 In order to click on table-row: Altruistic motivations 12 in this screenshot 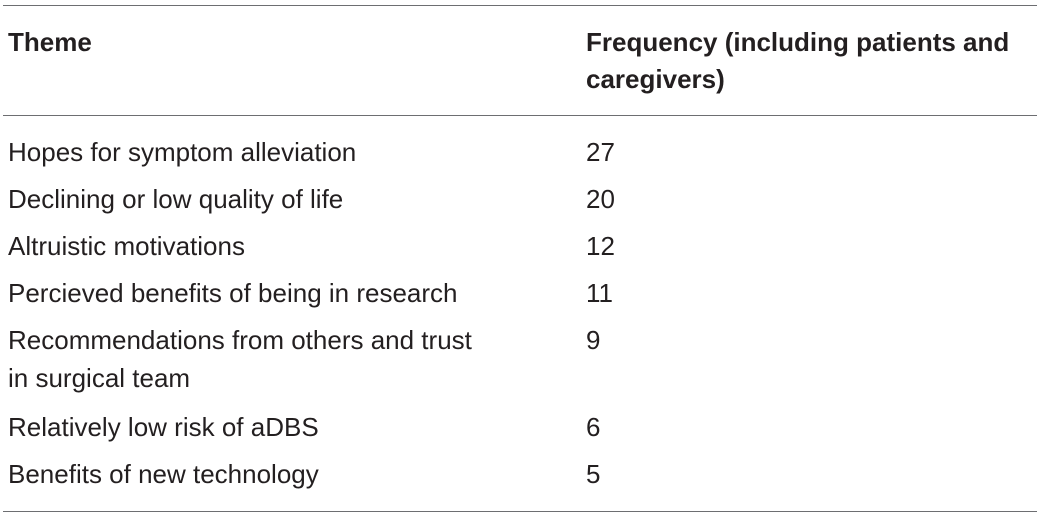, I will do `click(520, 248)`.